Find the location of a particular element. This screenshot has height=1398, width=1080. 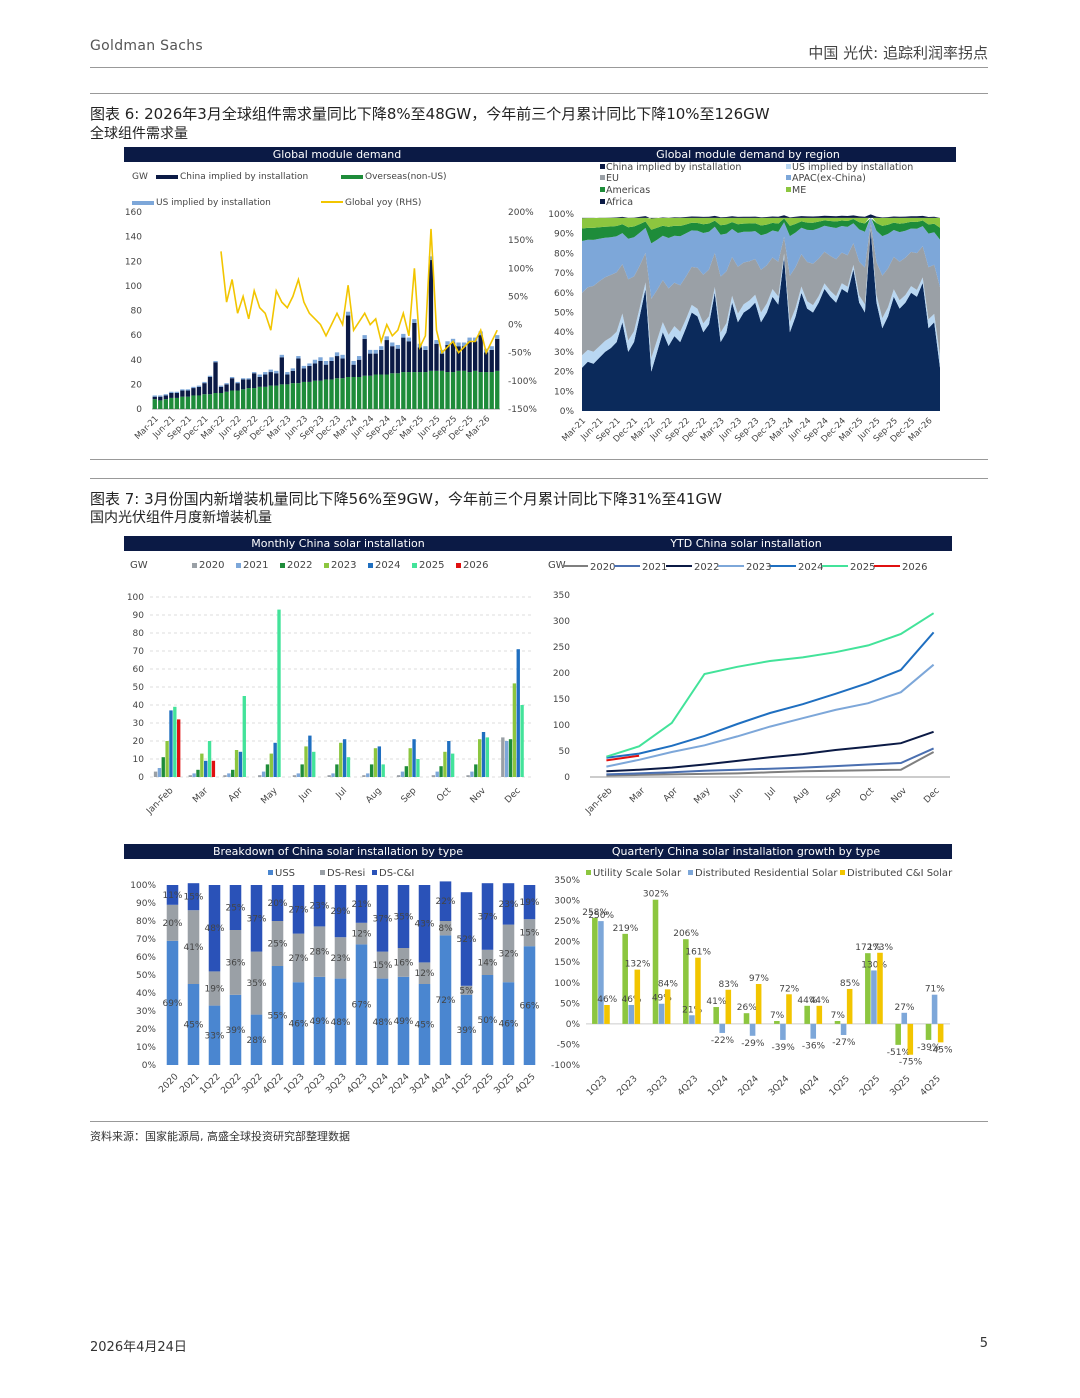

data-label: 7% is located at coordinates (777, 1016).